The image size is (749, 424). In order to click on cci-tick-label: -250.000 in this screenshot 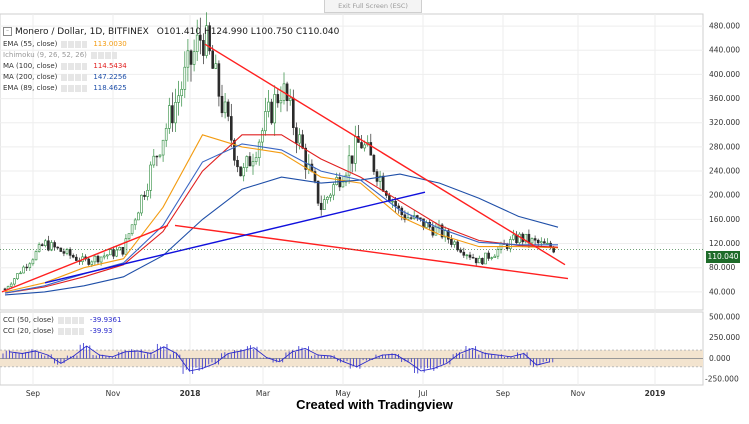, I will do `click(722, 379)`.